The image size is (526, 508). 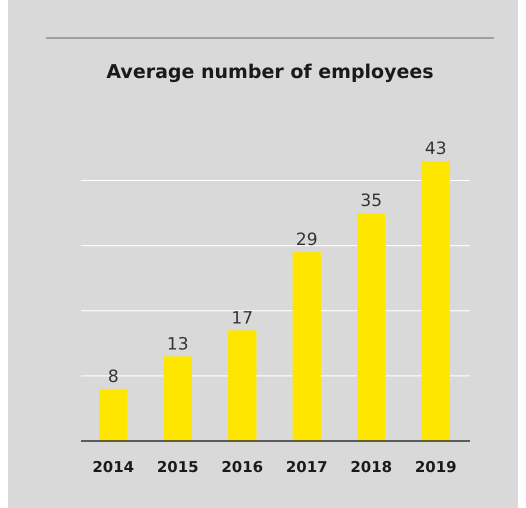 What do you see at coordinates (242, 318) in the screenshot?
I see `data-label: 17` at bounding box center [242, 318].